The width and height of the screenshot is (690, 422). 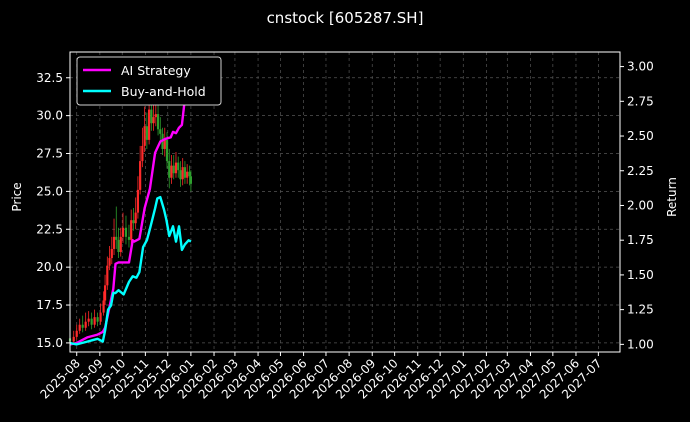 I want to click on y-left-tick-label: 15.0, so click(x=49, y=343).